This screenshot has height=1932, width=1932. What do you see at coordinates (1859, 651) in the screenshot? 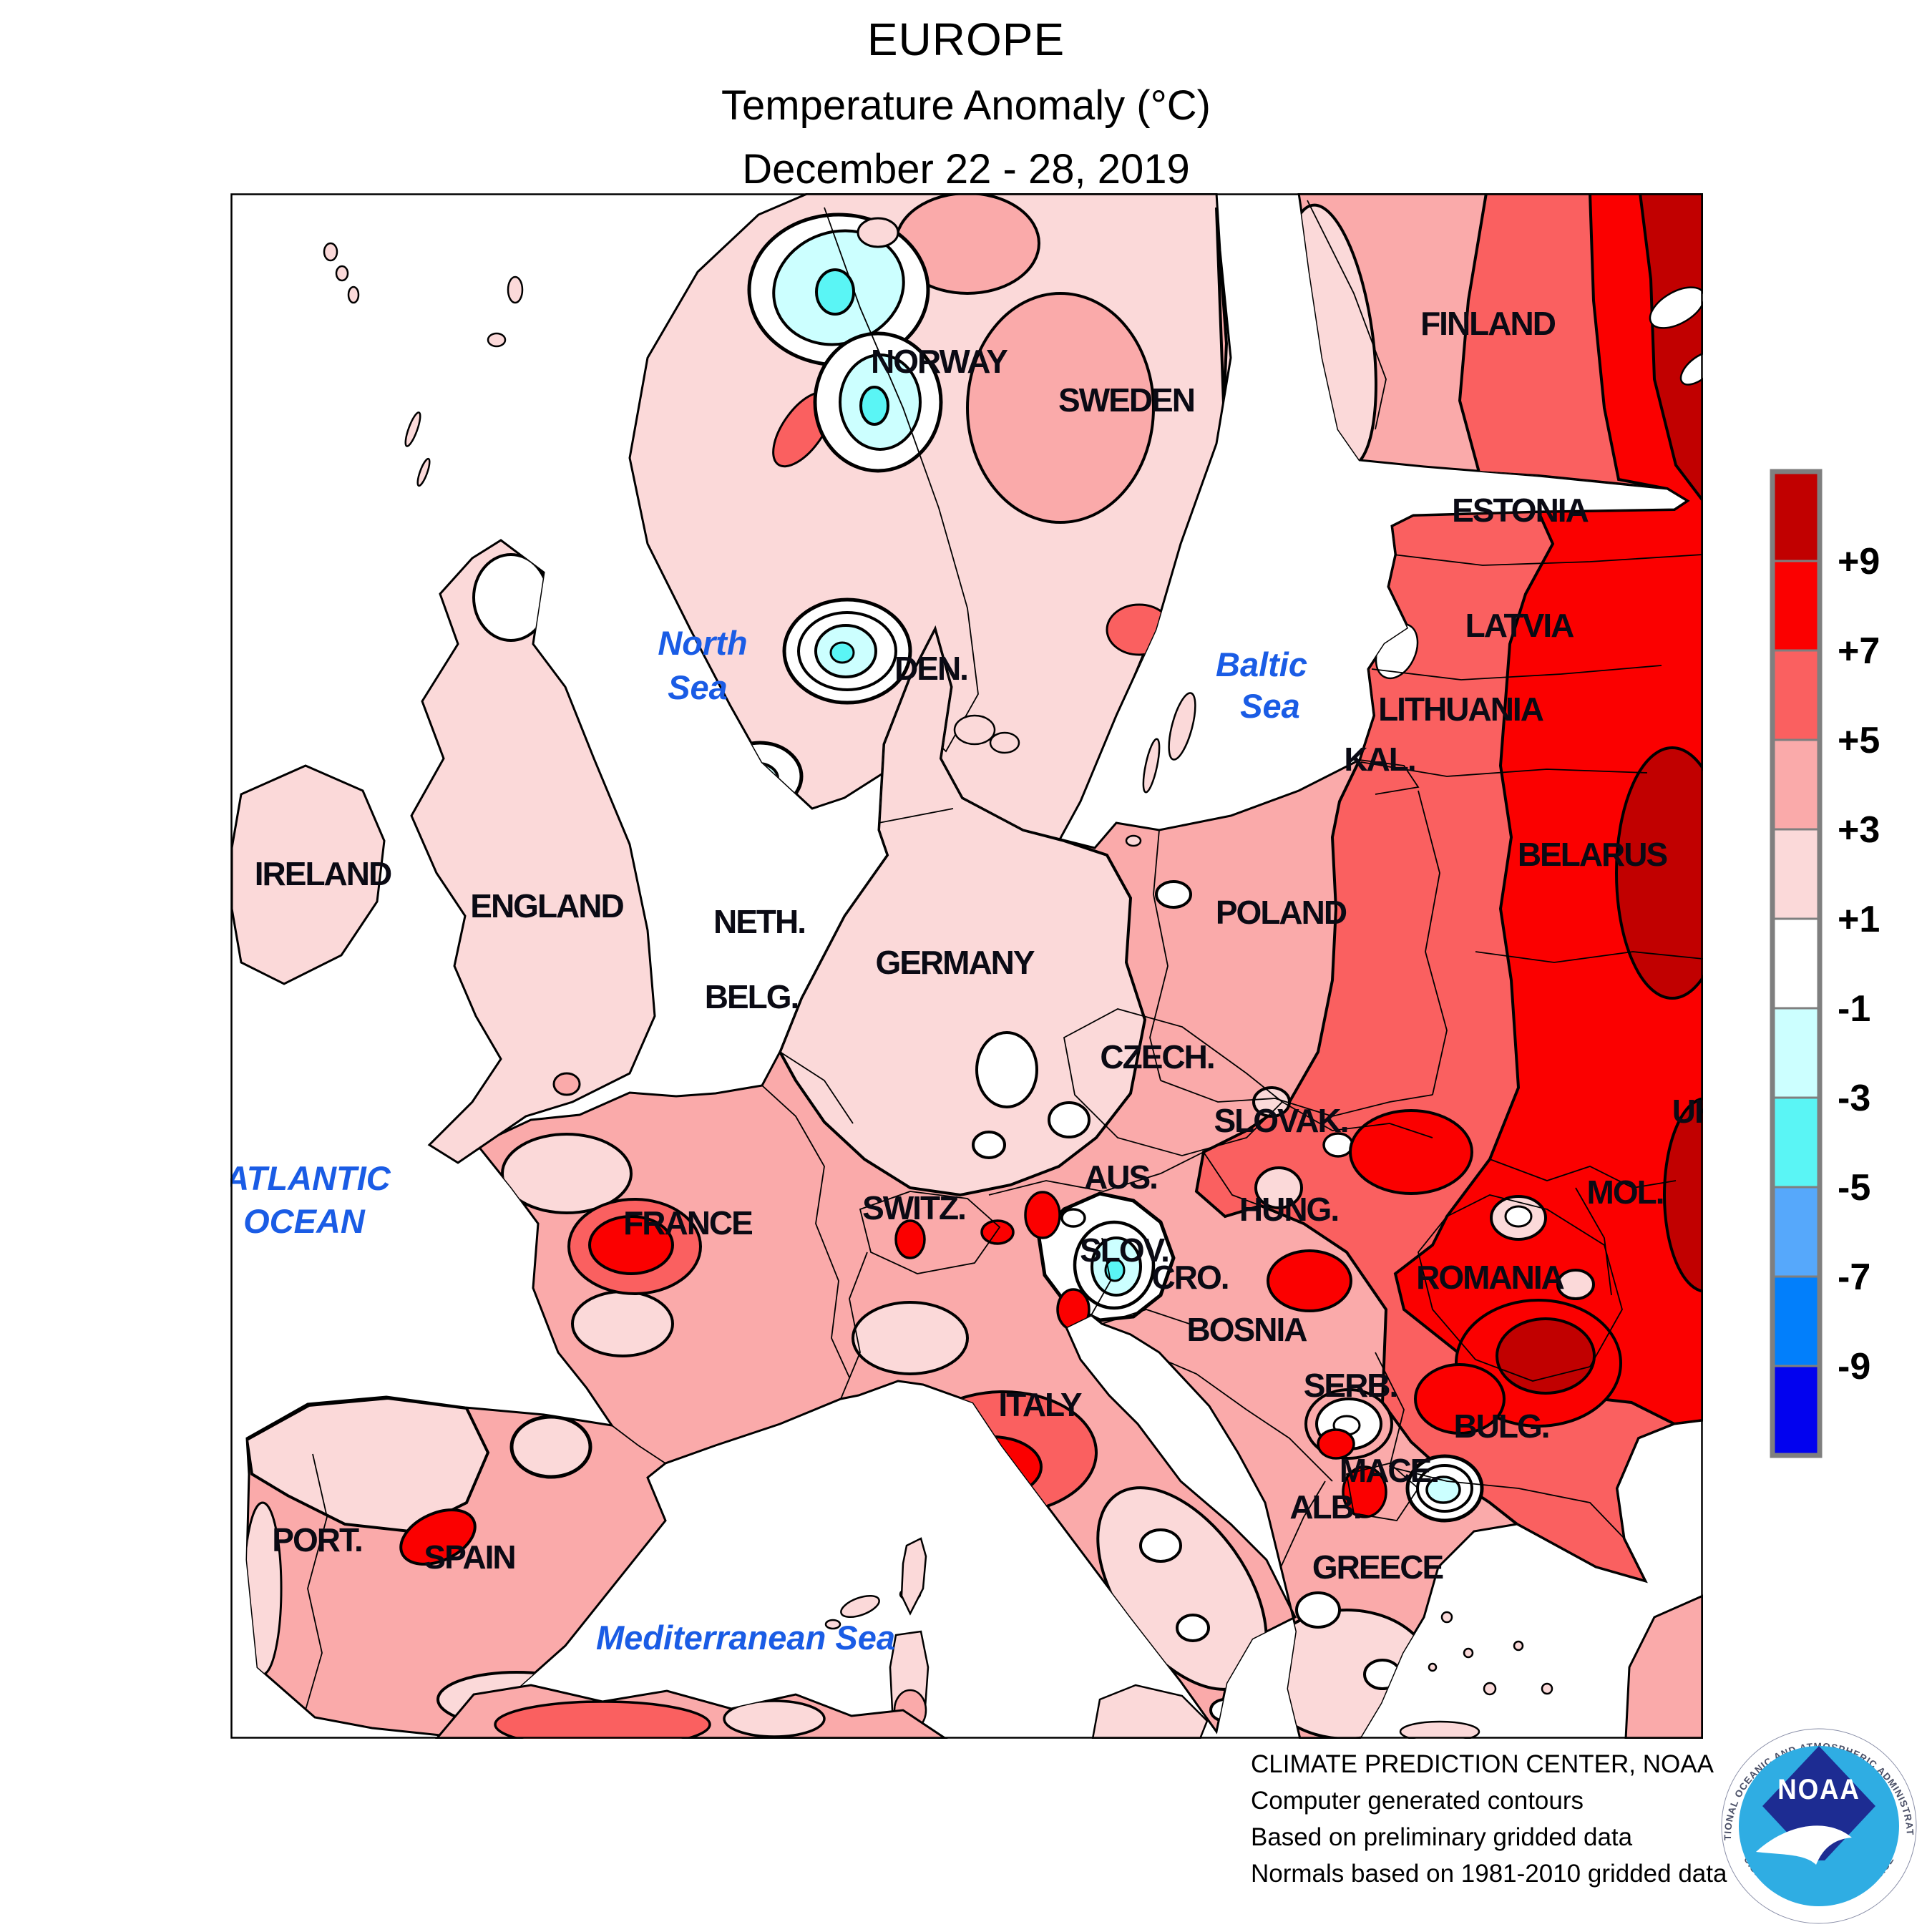
I see `legend-tick-label: +7` at bounding box center [1859, 651].